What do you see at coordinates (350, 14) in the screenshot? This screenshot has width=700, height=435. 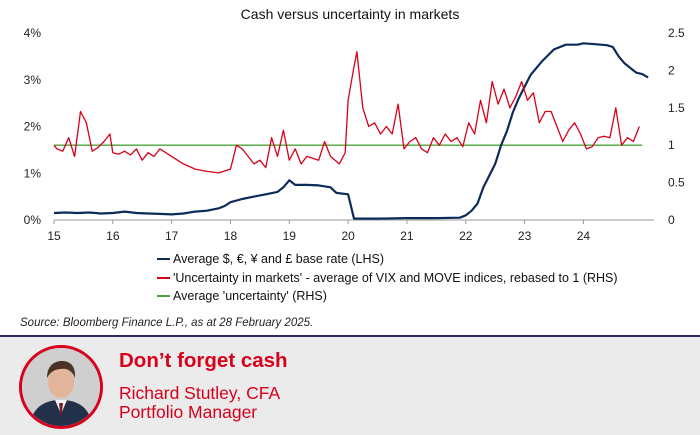 I see `chart-title: Cash versus uncertainty in markets` at bounding box center [350, 14].